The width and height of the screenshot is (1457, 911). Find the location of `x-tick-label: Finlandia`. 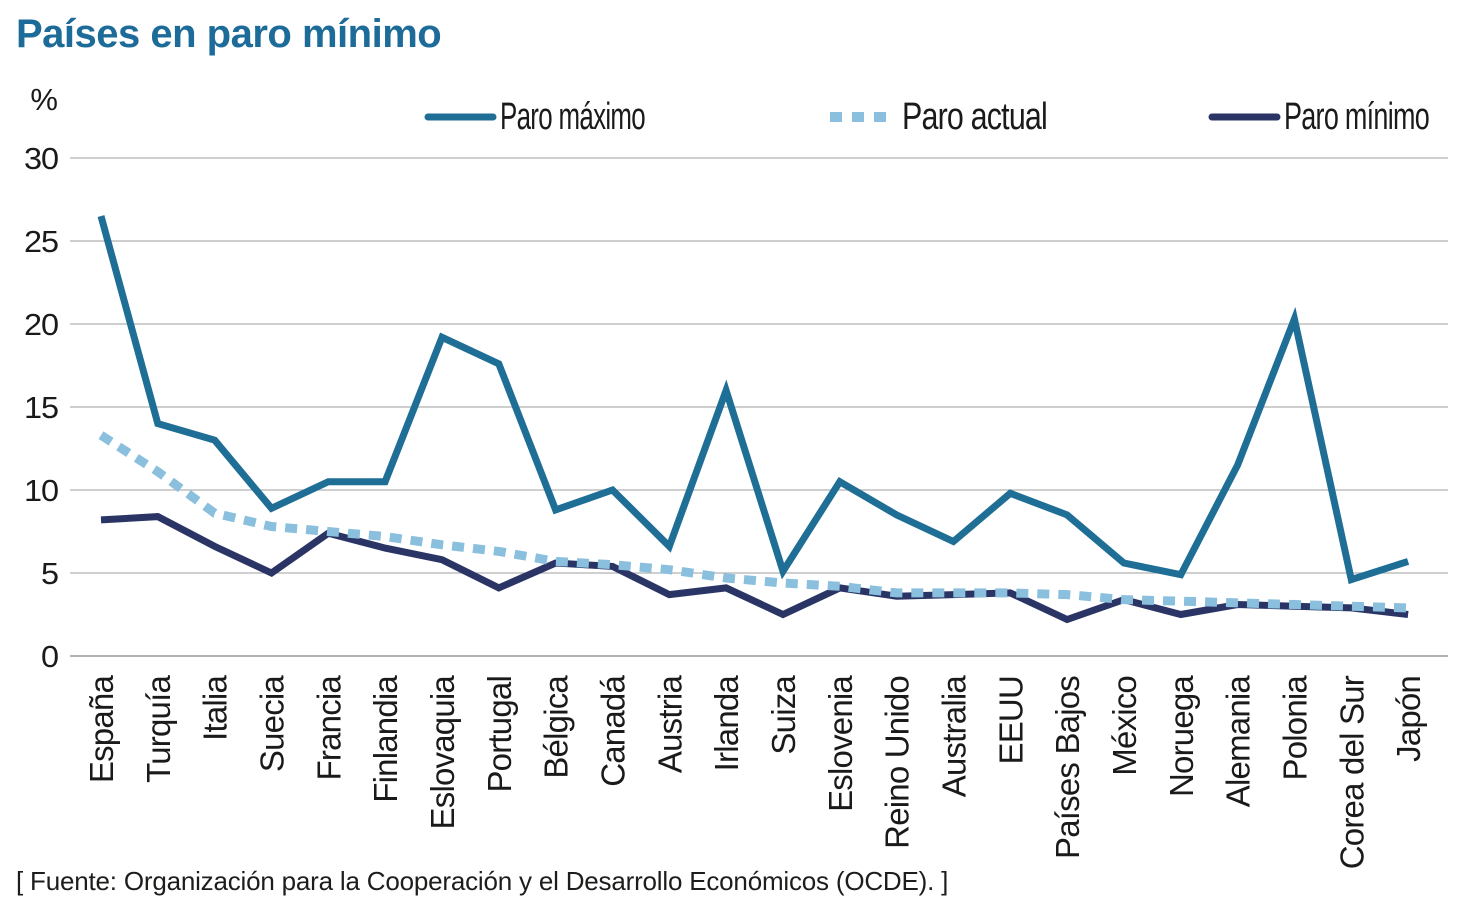

x-tick-label: Finlandia is located at coordinates (385, 739).